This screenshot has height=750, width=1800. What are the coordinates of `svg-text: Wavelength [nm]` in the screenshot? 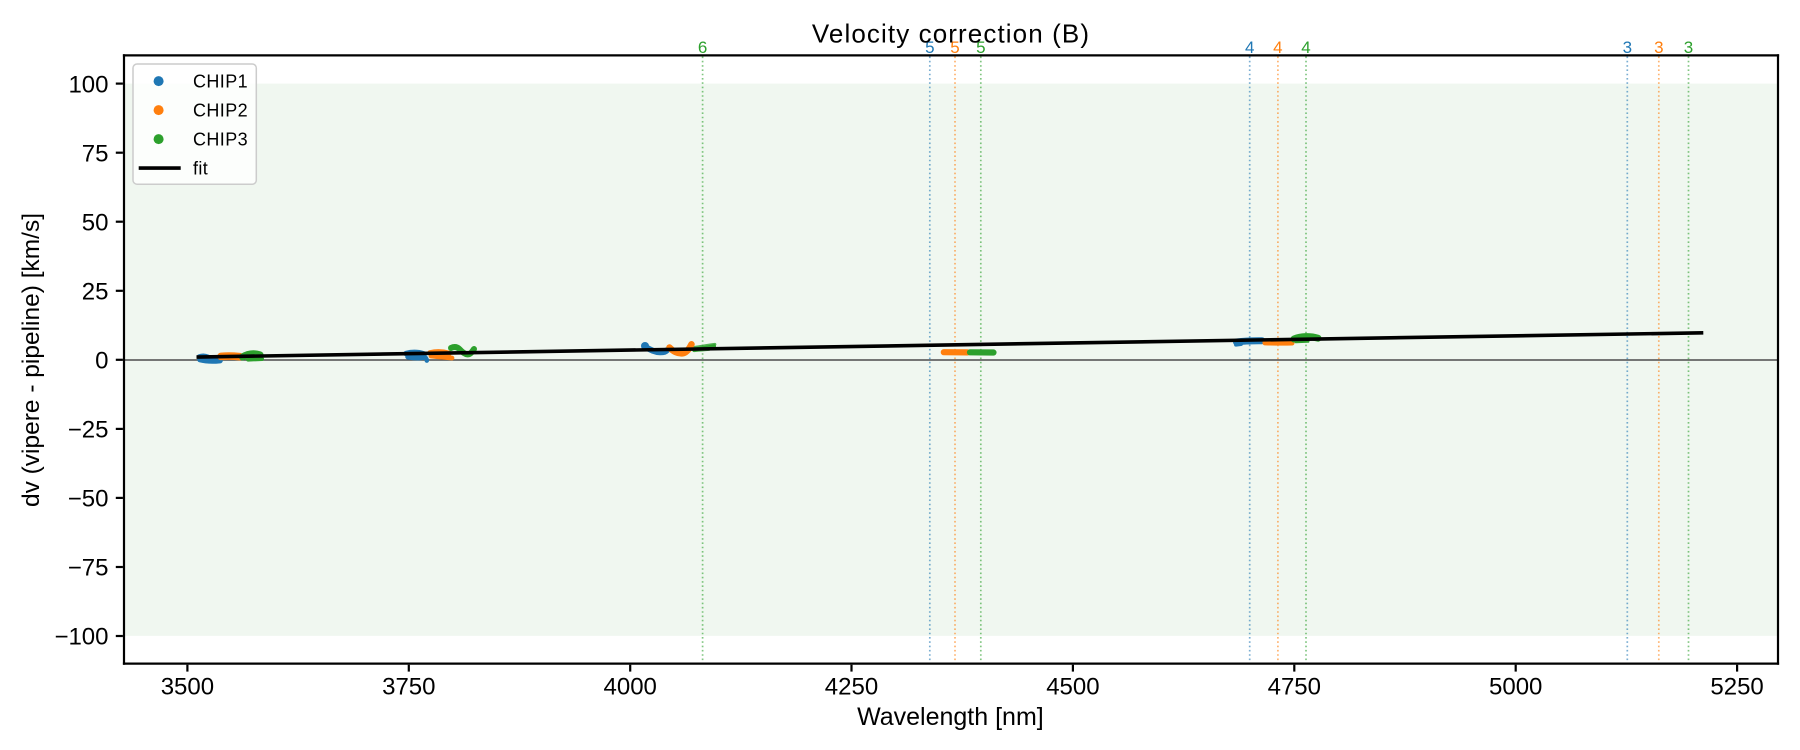 It's located at (950, 717).